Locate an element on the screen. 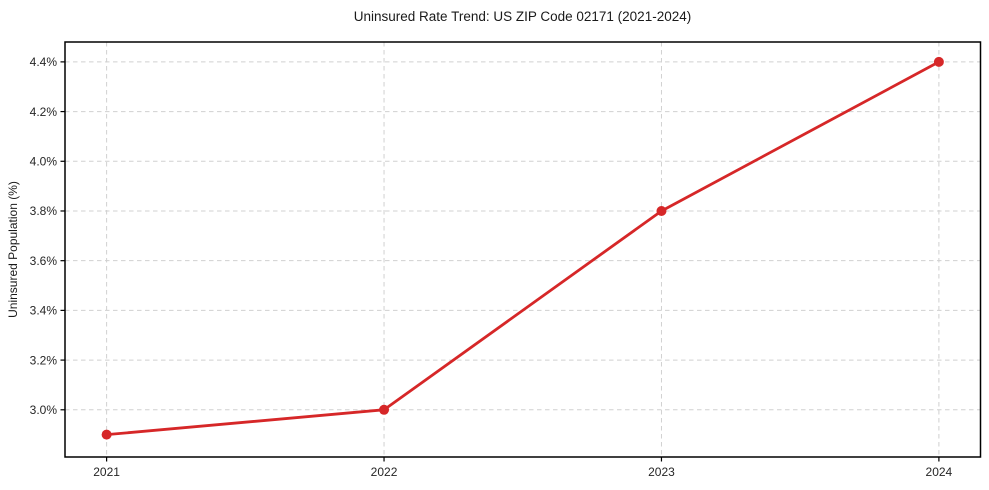 The width and height of the screenshot is (989, 490). x-tick-label: 2022 is located at coordinates (384, 472).